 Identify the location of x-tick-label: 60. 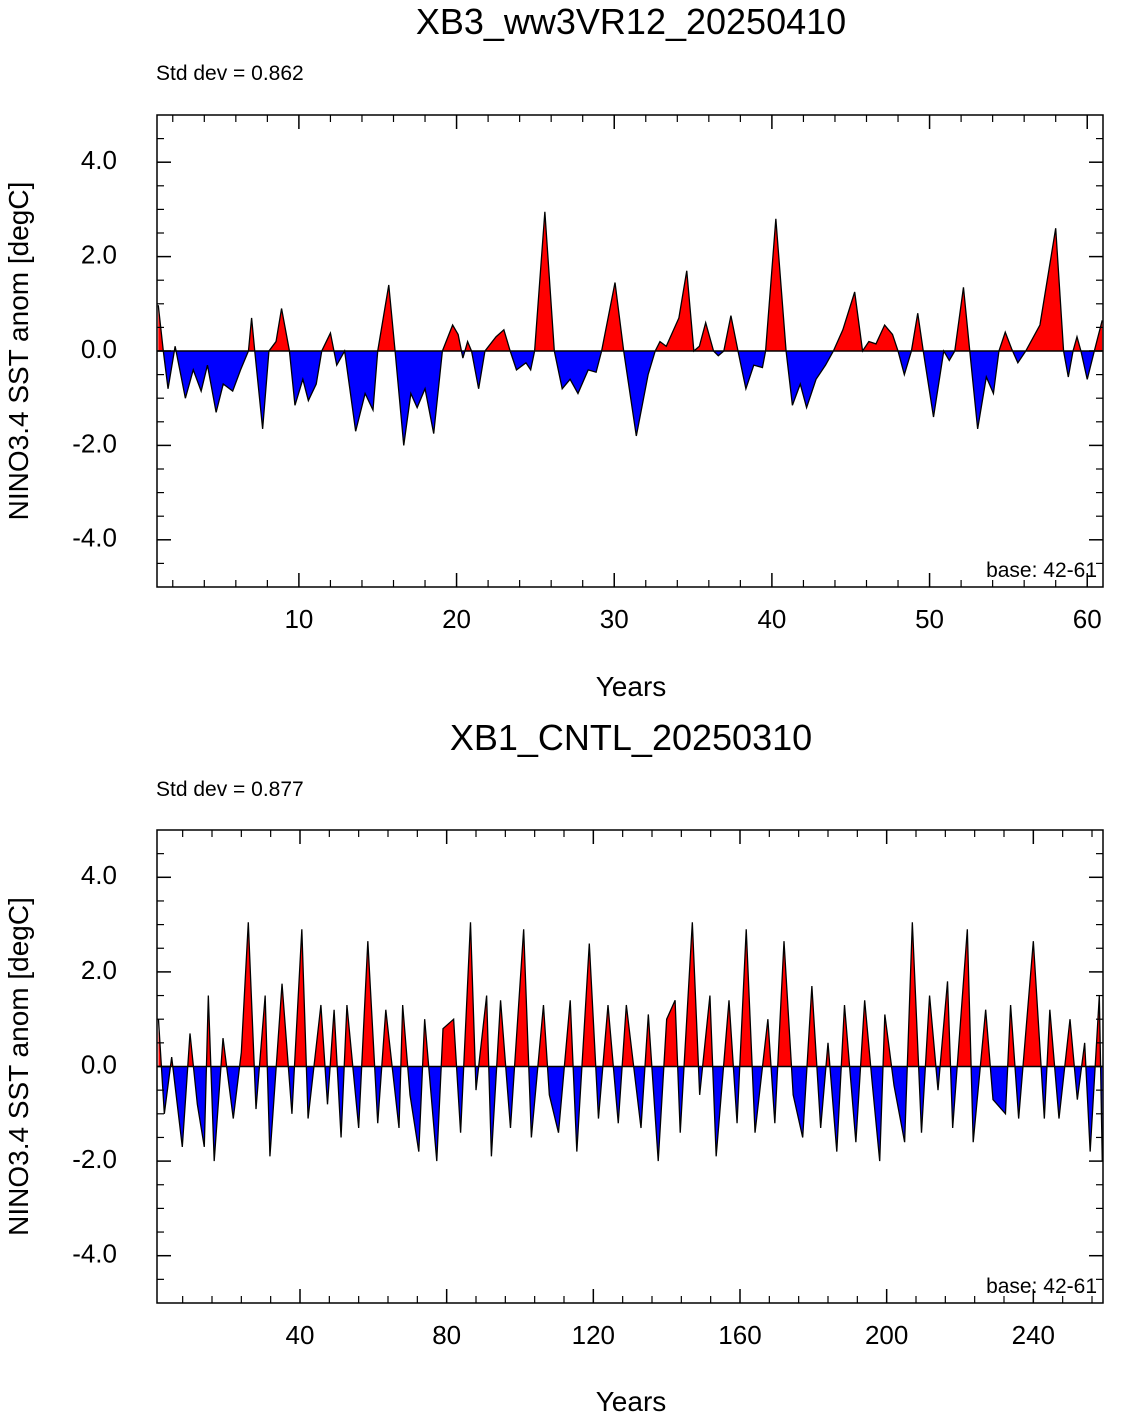
(1087, 619).